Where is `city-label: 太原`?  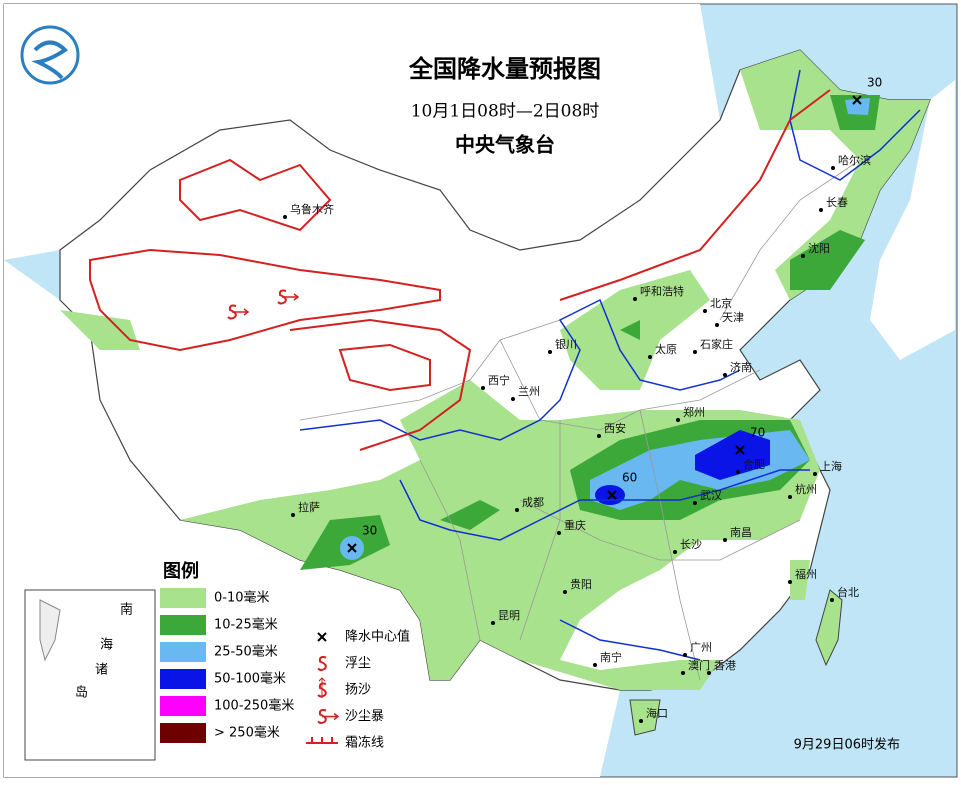 city-label: 太原 is located at coordinates (666, 349).